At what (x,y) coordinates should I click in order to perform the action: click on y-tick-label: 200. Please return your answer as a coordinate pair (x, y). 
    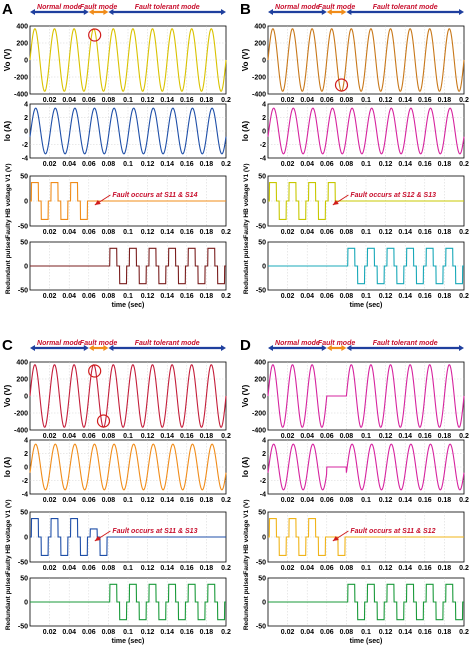
    Looking at the image, I should click on (22, 380).